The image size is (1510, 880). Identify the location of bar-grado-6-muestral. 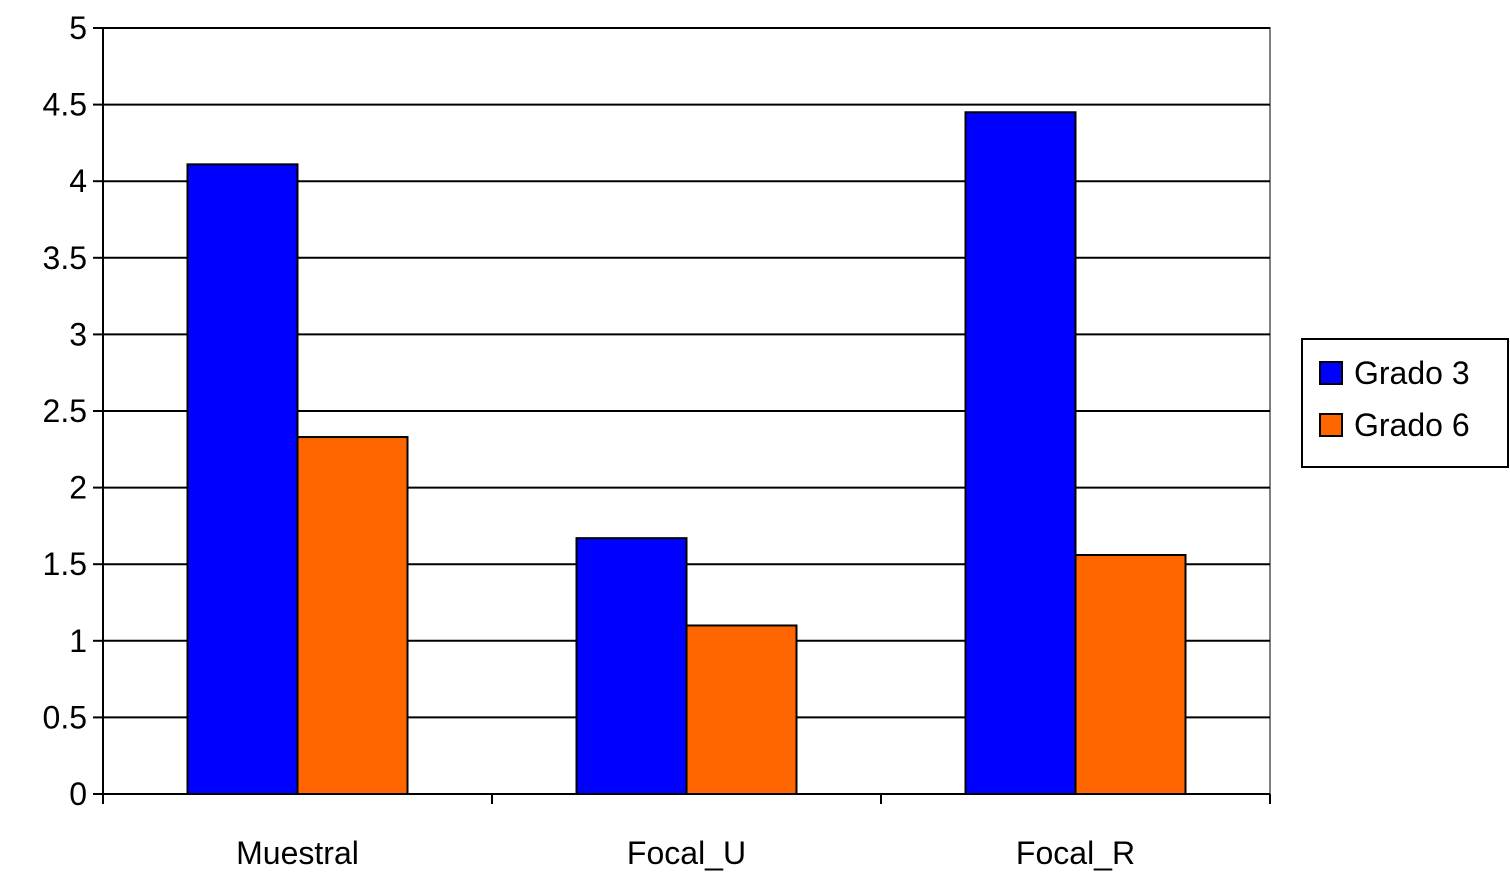
(352, 615).